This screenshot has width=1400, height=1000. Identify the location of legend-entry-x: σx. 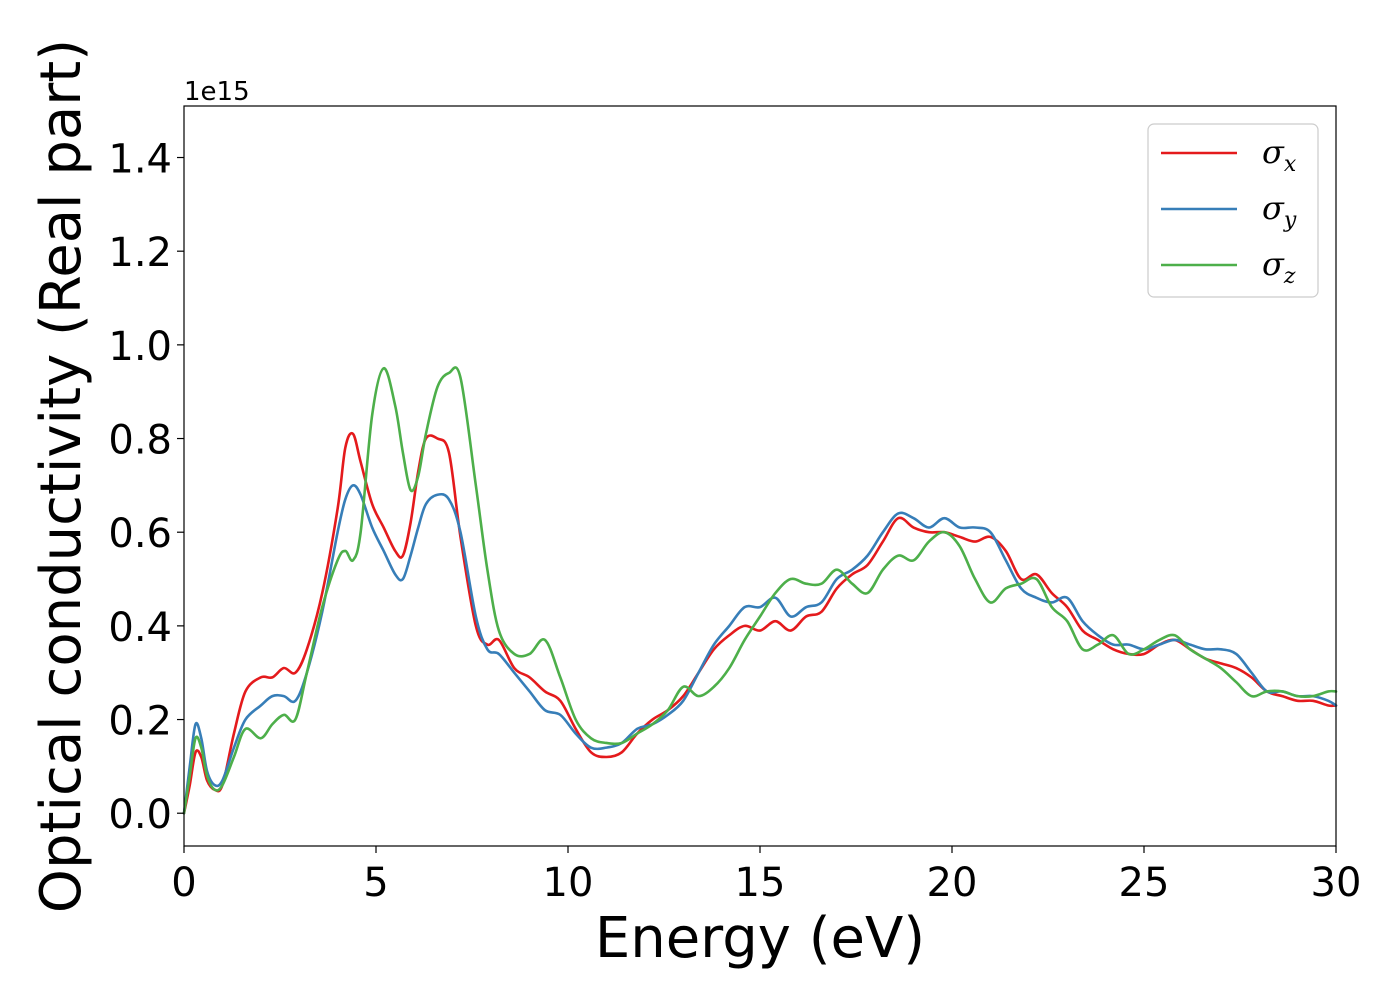
(1279, 155).